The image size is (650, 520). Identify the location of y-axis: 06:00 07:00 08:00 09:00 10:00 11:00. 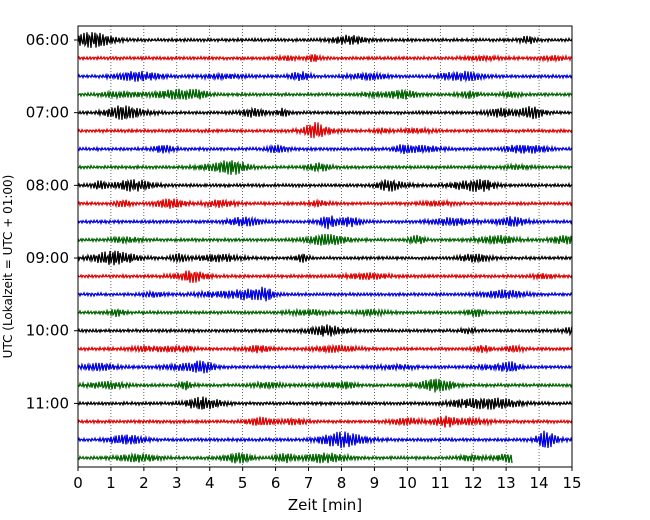
(52, 221).